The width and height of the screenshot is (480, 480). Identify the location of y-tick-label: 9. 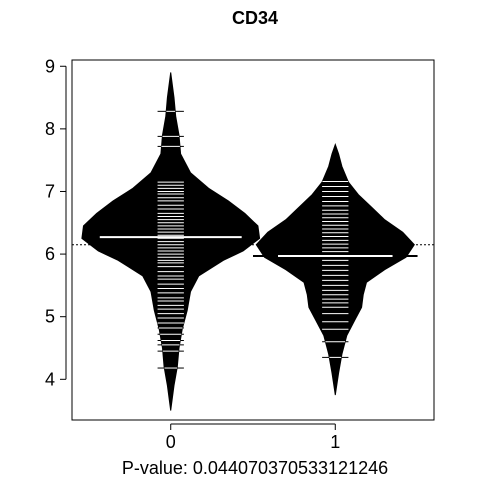
(50, 66).